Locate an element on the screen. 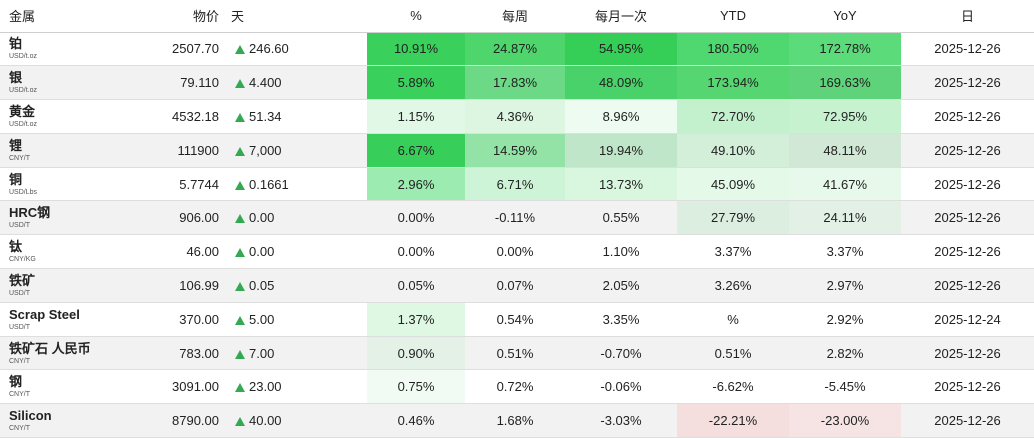 This screenshot has width=1034, height=438. metal-name: 钛 is located at coordinates (16, 247).